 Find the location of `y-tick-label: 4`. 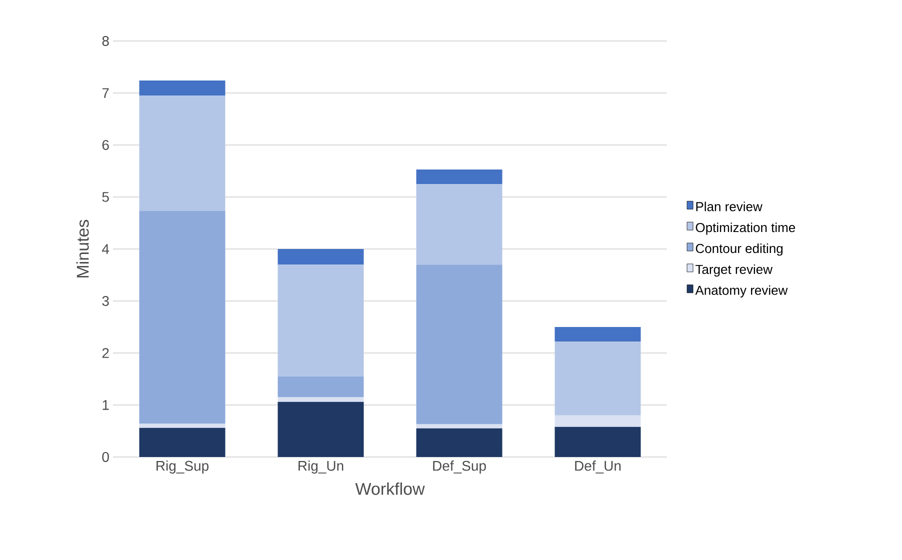

y-tick-label: 4 is located at coordinates (106, 249).